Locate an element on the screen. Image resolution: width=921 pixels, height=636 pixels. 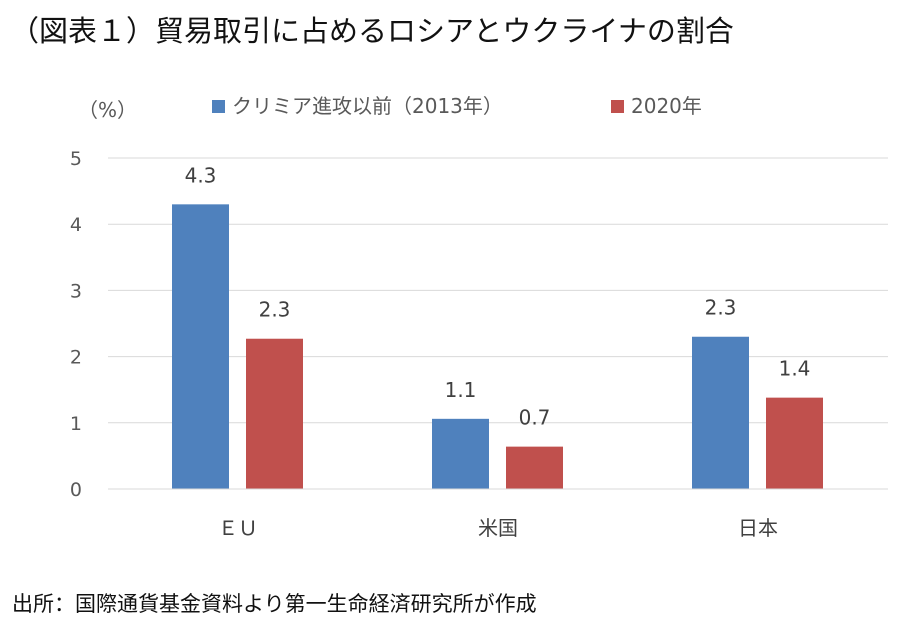
y-tick-label: 2 is located at coordinates (76, 358).